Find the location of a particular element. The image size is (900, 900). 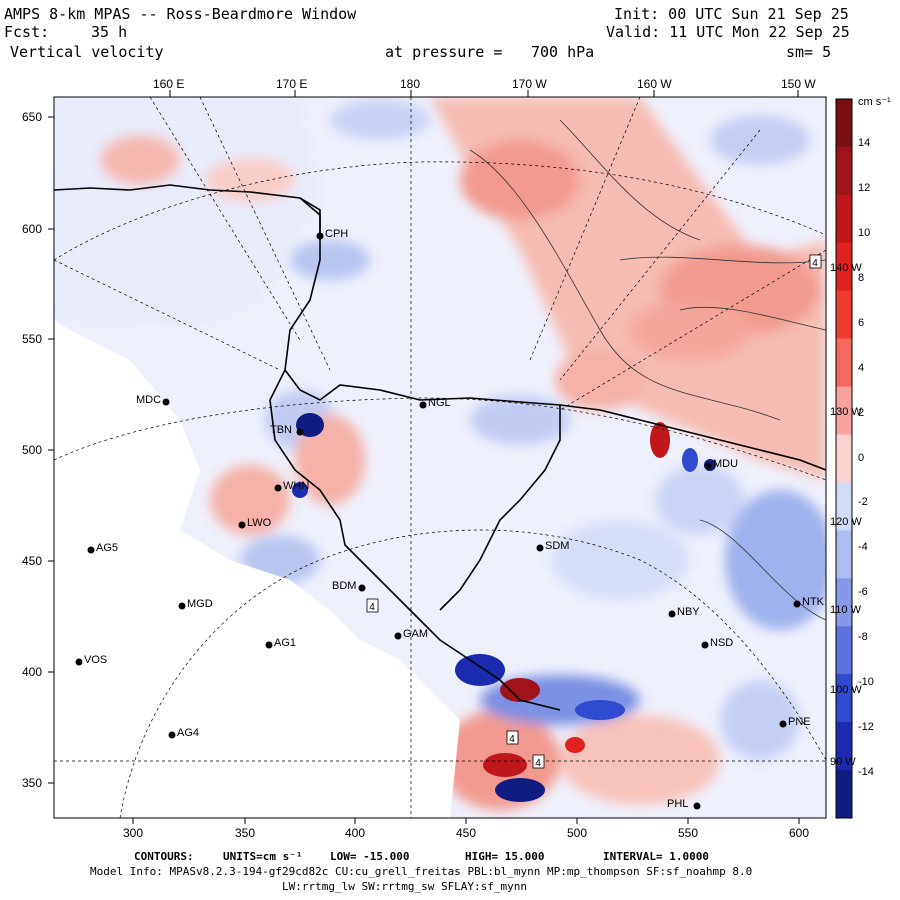

station-label: NSD is located at coordinates (722, 643).